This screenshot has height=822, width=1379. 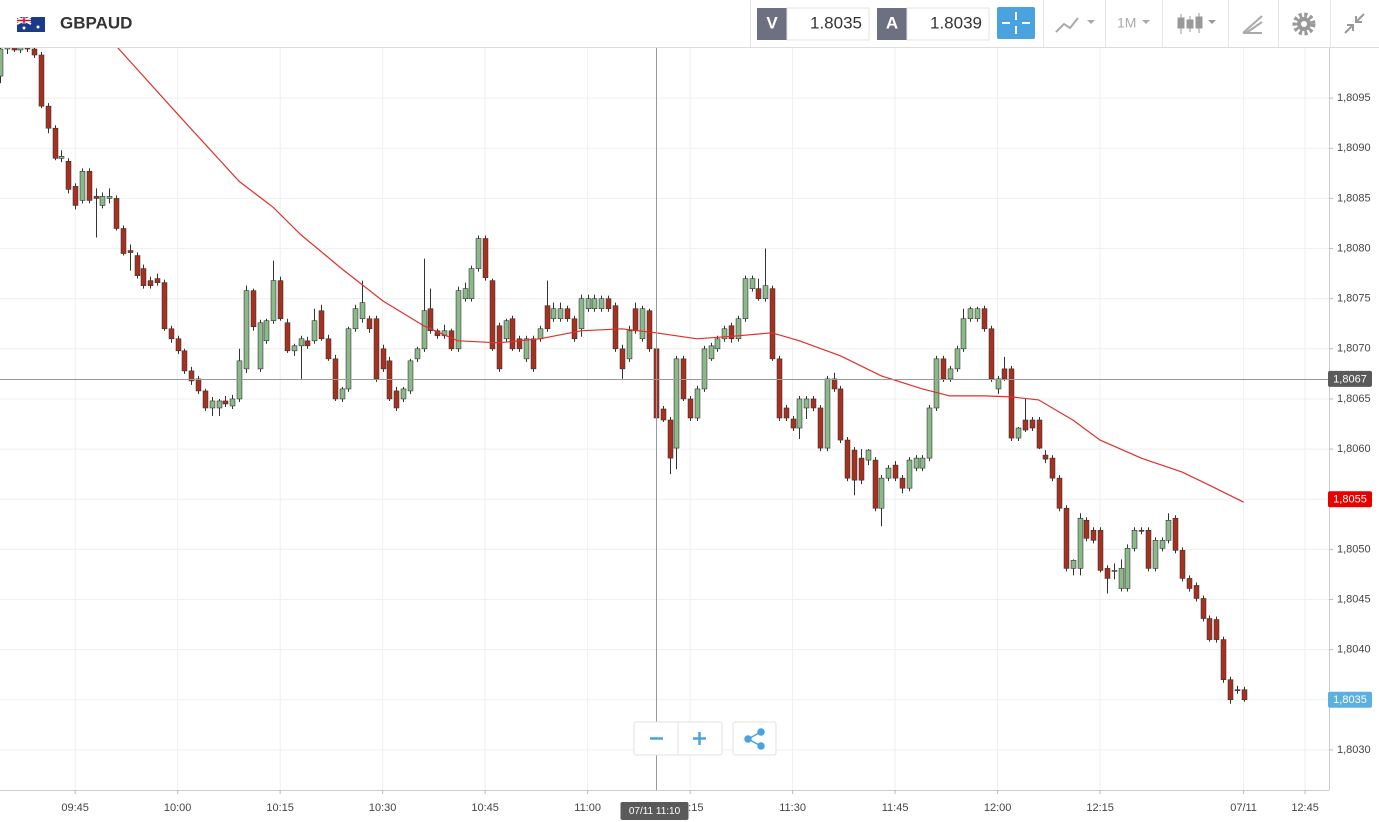 I want to click on y-tick-label: 1,8030, so click(x=1354, y=750).